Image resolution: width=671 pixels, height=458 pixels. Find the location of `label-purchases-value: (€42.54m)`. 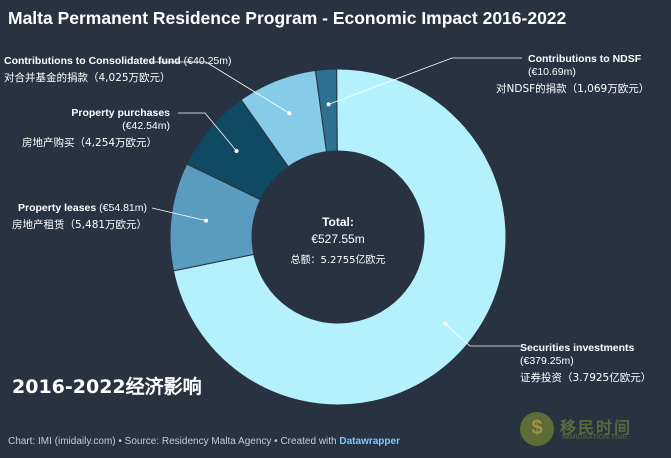

label-purchases-value: (€42.54m) is located at coordinates (146, 126).